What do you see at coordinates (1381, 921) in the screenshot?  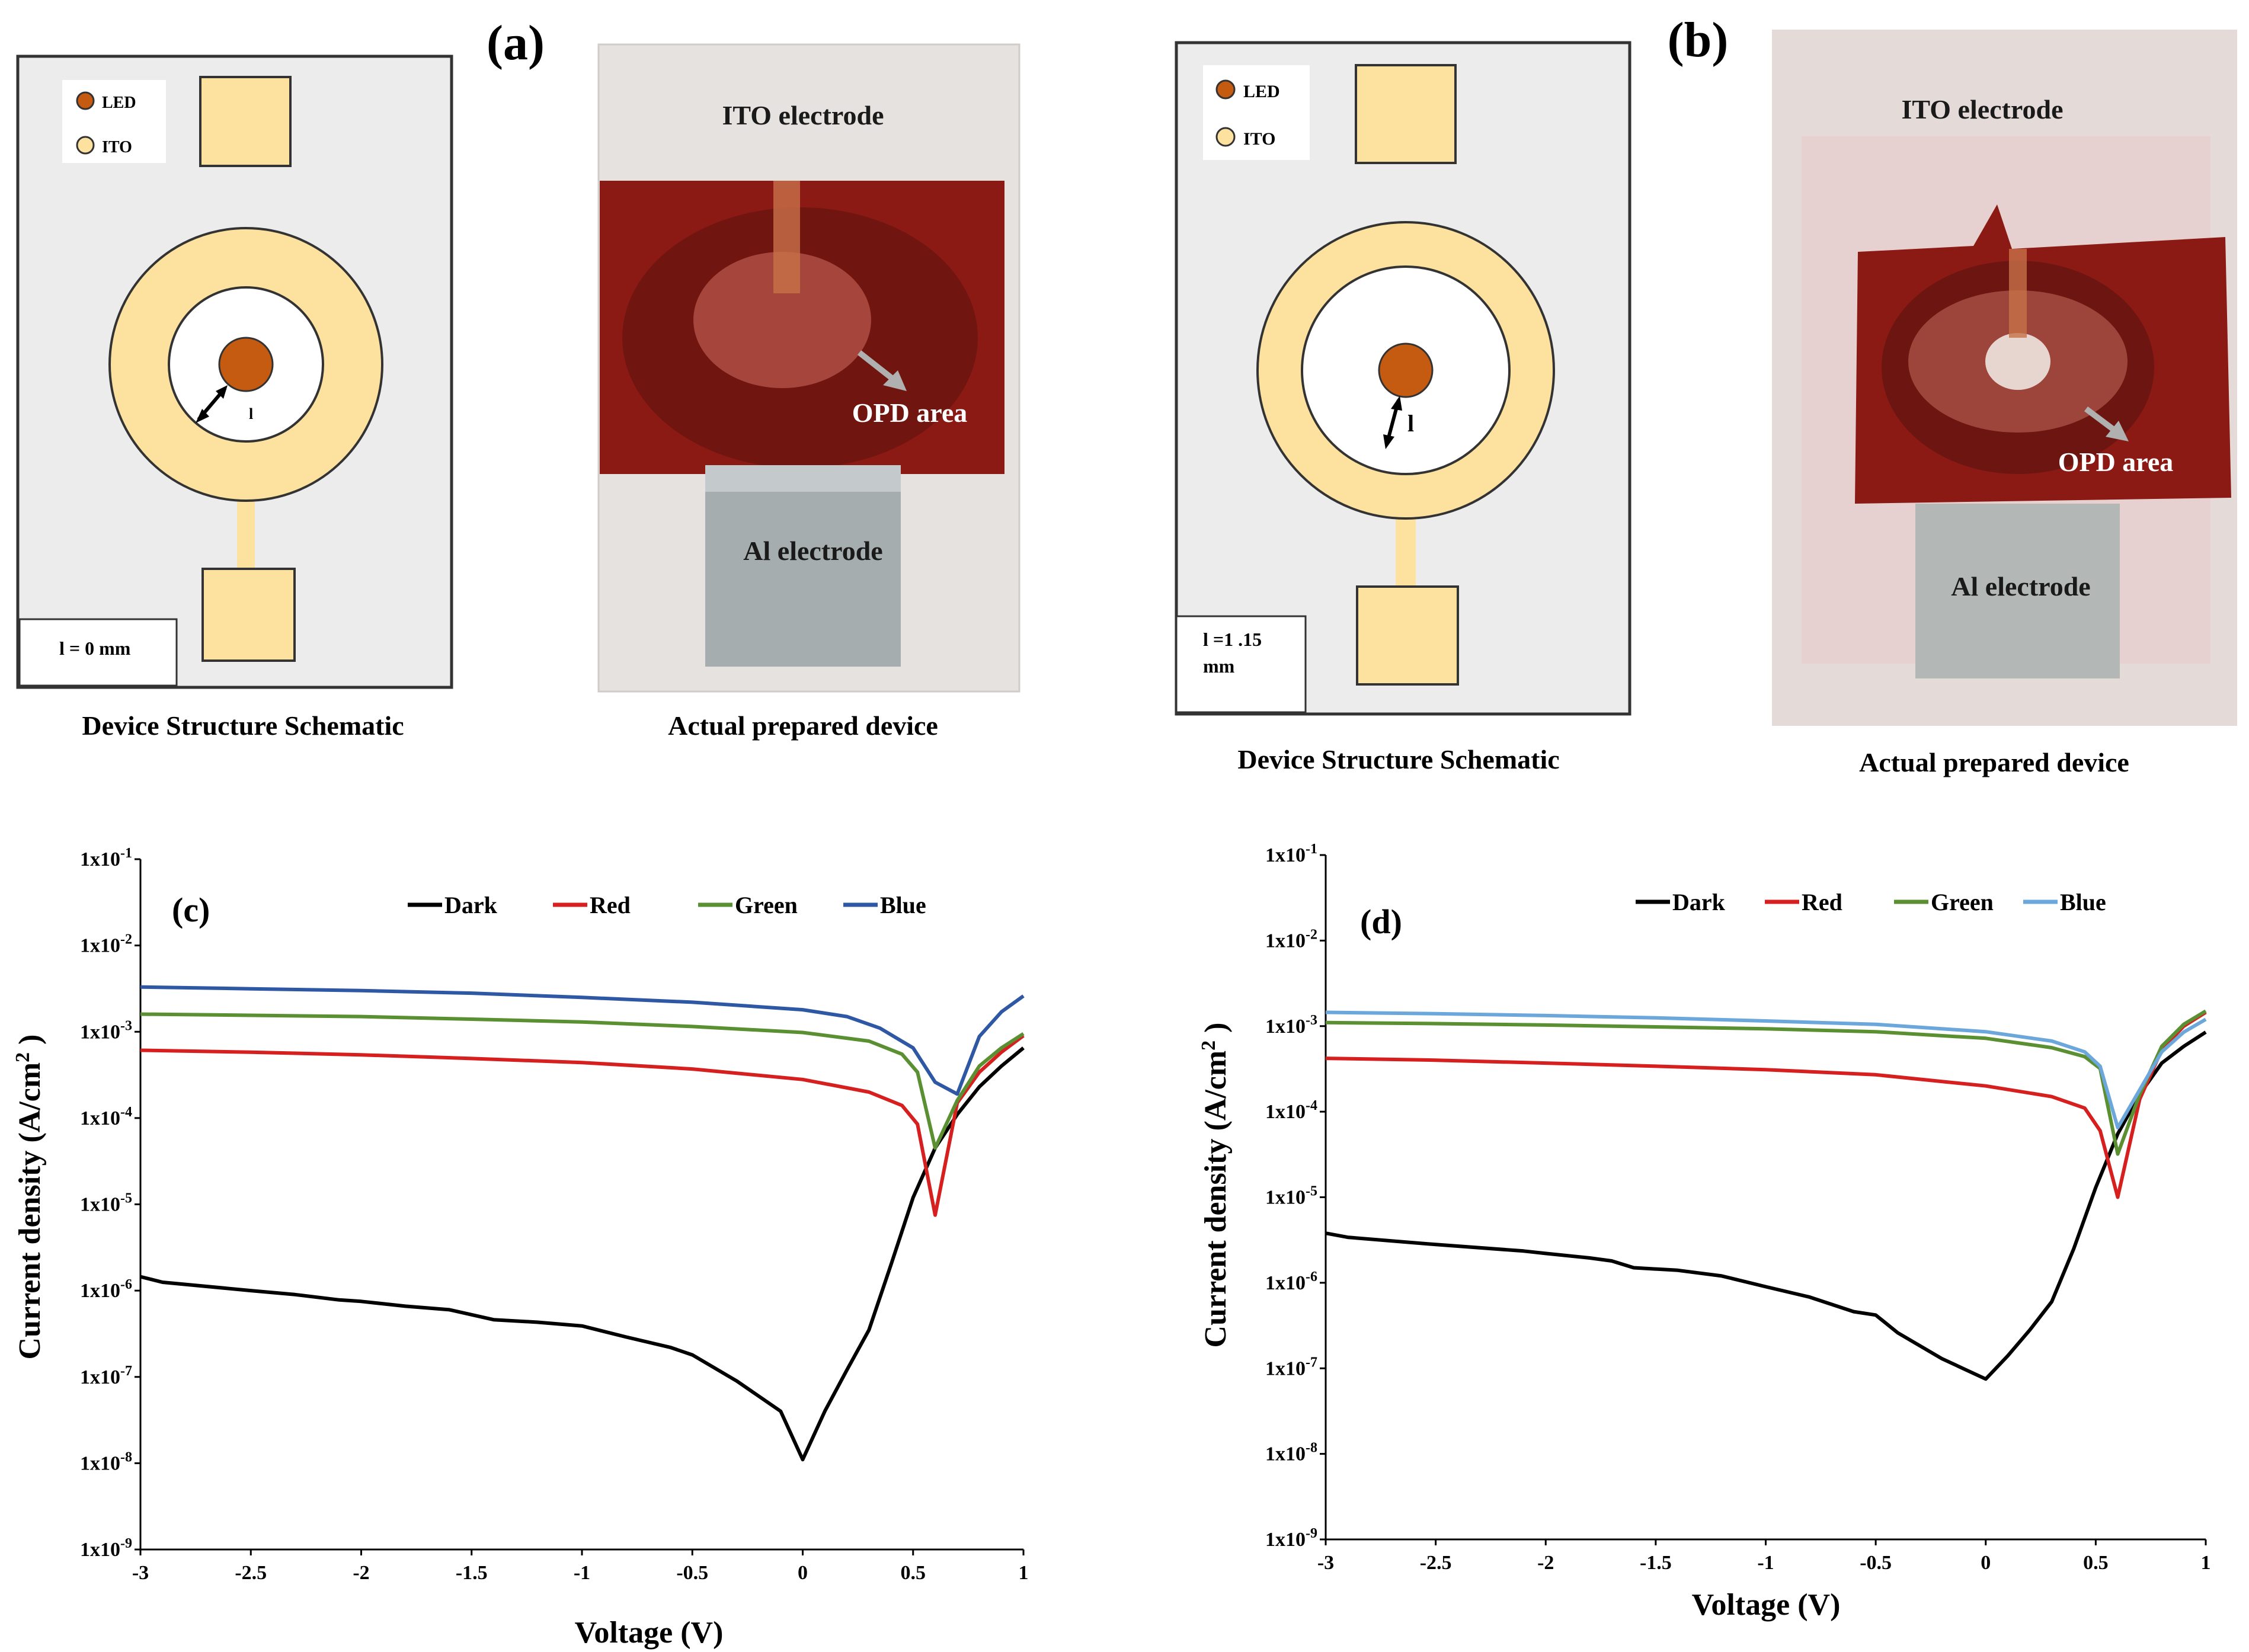 I see `chart-d-panel-label: (d)` at bounding box center [1381, 921].